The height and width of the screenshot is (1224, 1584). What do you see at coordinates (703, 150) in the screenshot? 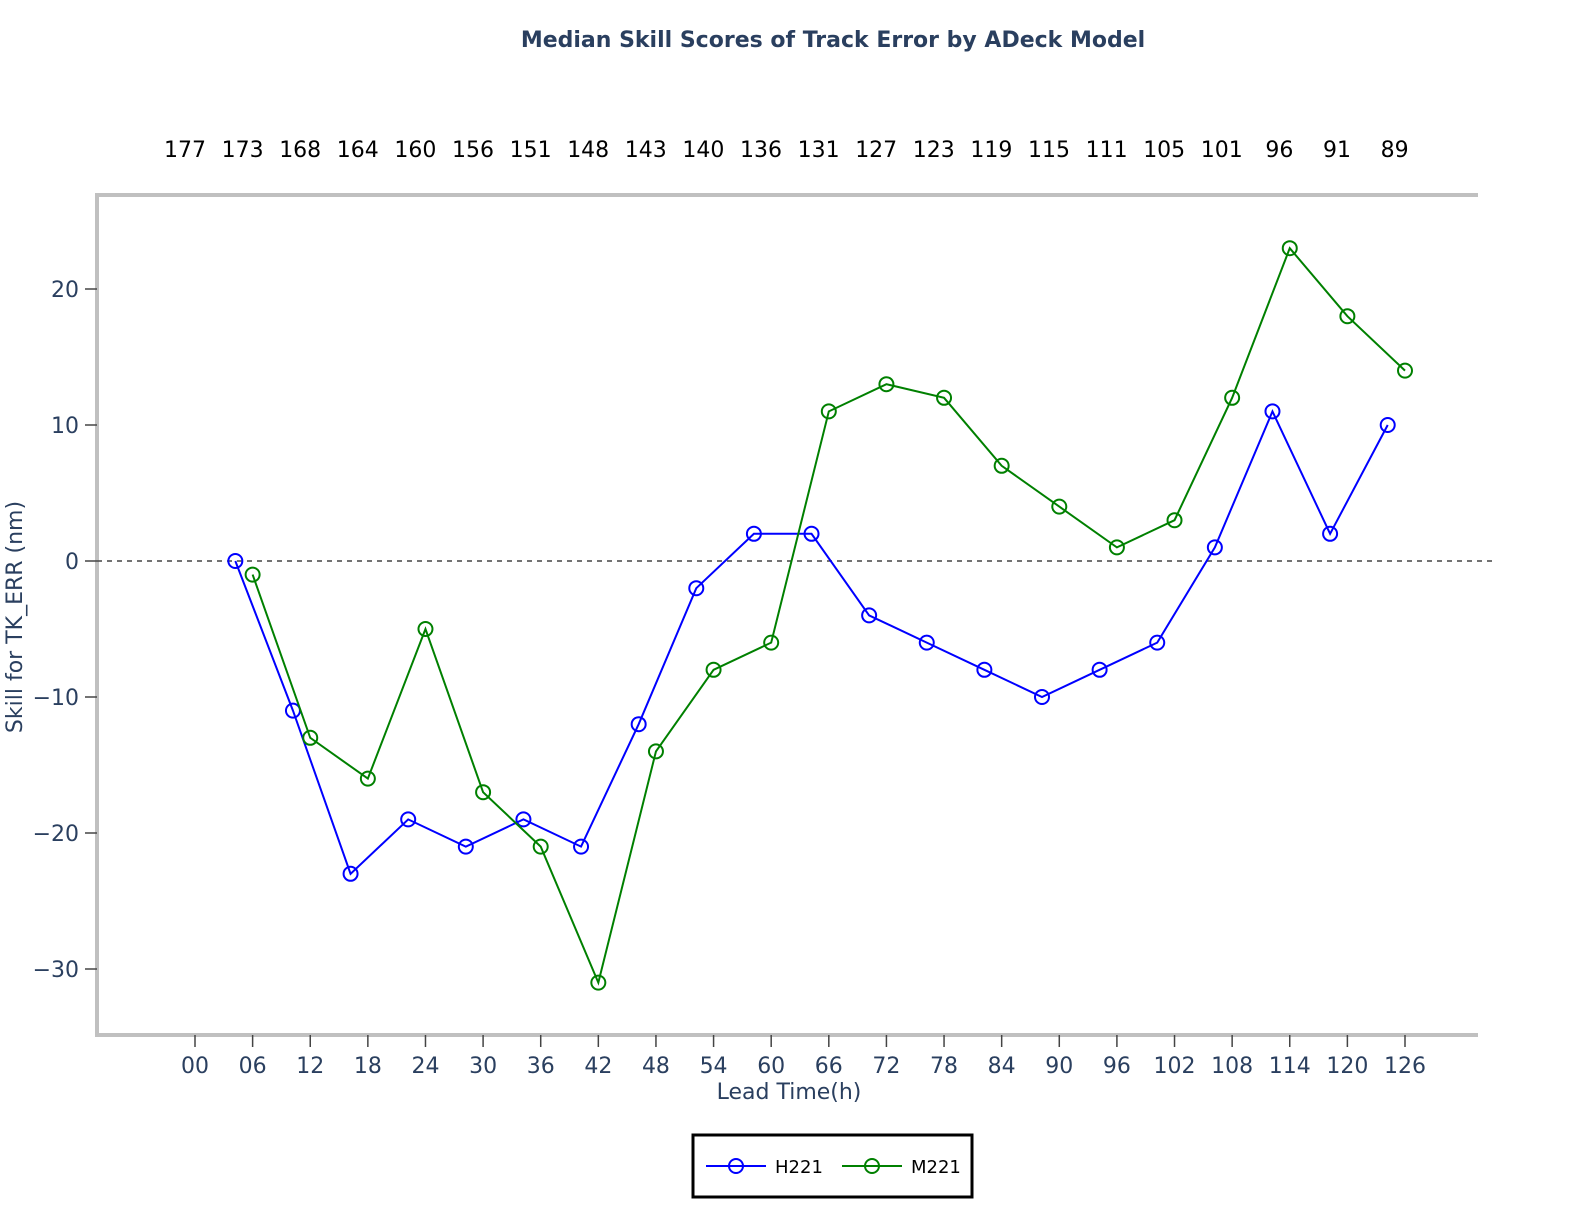
I see `sample-count-label: 140` at bounding box center [703, 150].